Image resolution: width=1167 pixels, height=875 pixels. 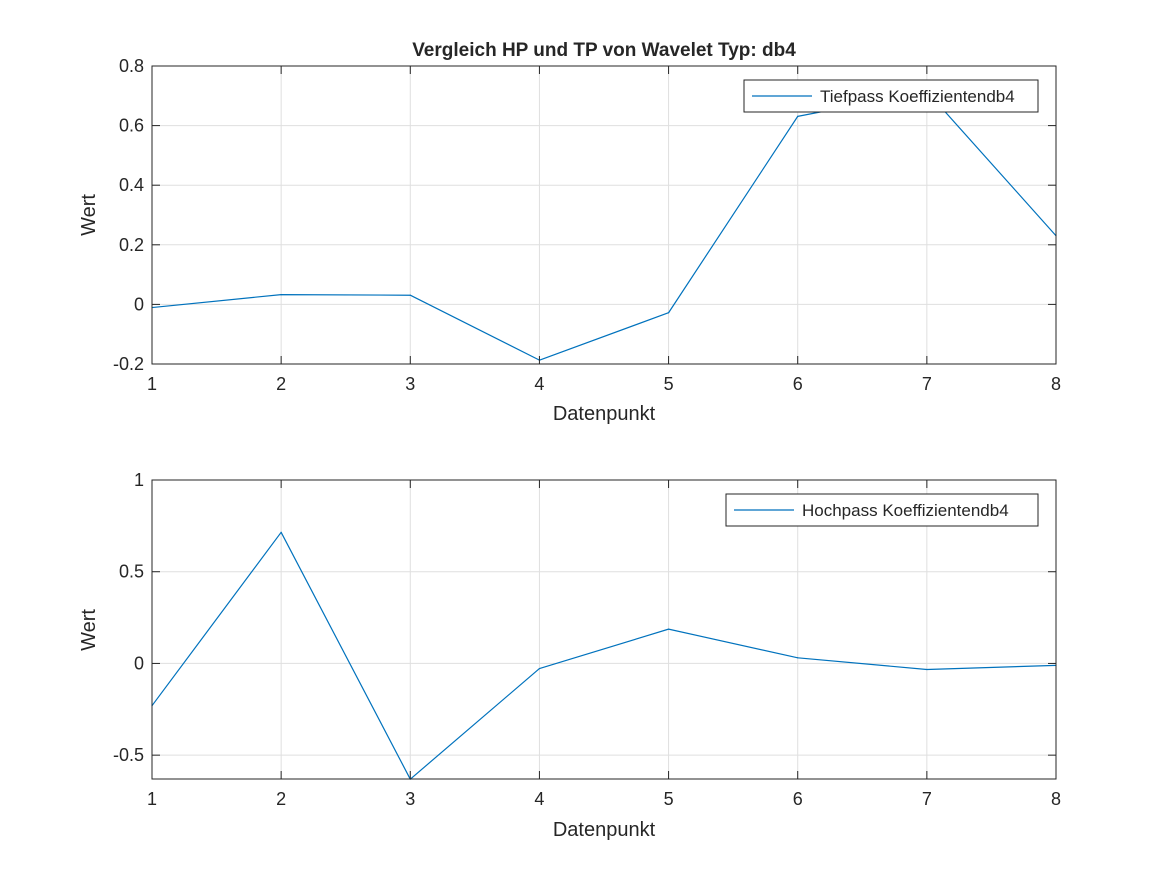 I want to click on chart-title: Vergleich HP und TP von Wavelet Typ: db4, so click(x=604, y=50).